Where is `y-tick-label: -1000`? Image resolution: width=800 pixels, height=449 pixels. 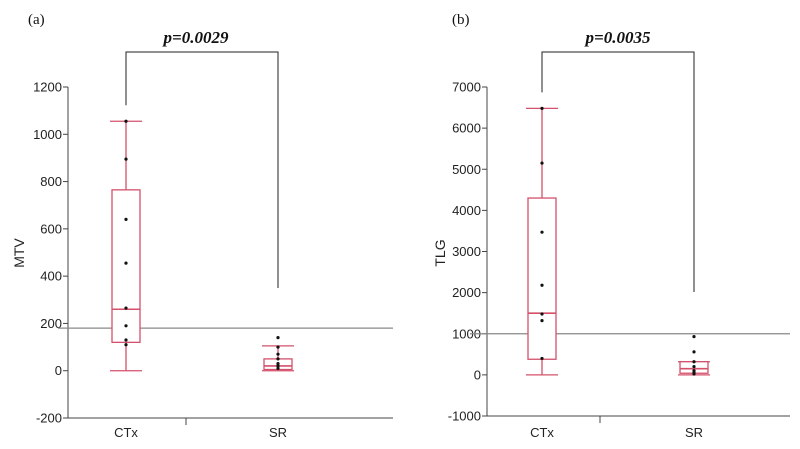 y-tick-label: -1000 is located at coordinates (464, 416).